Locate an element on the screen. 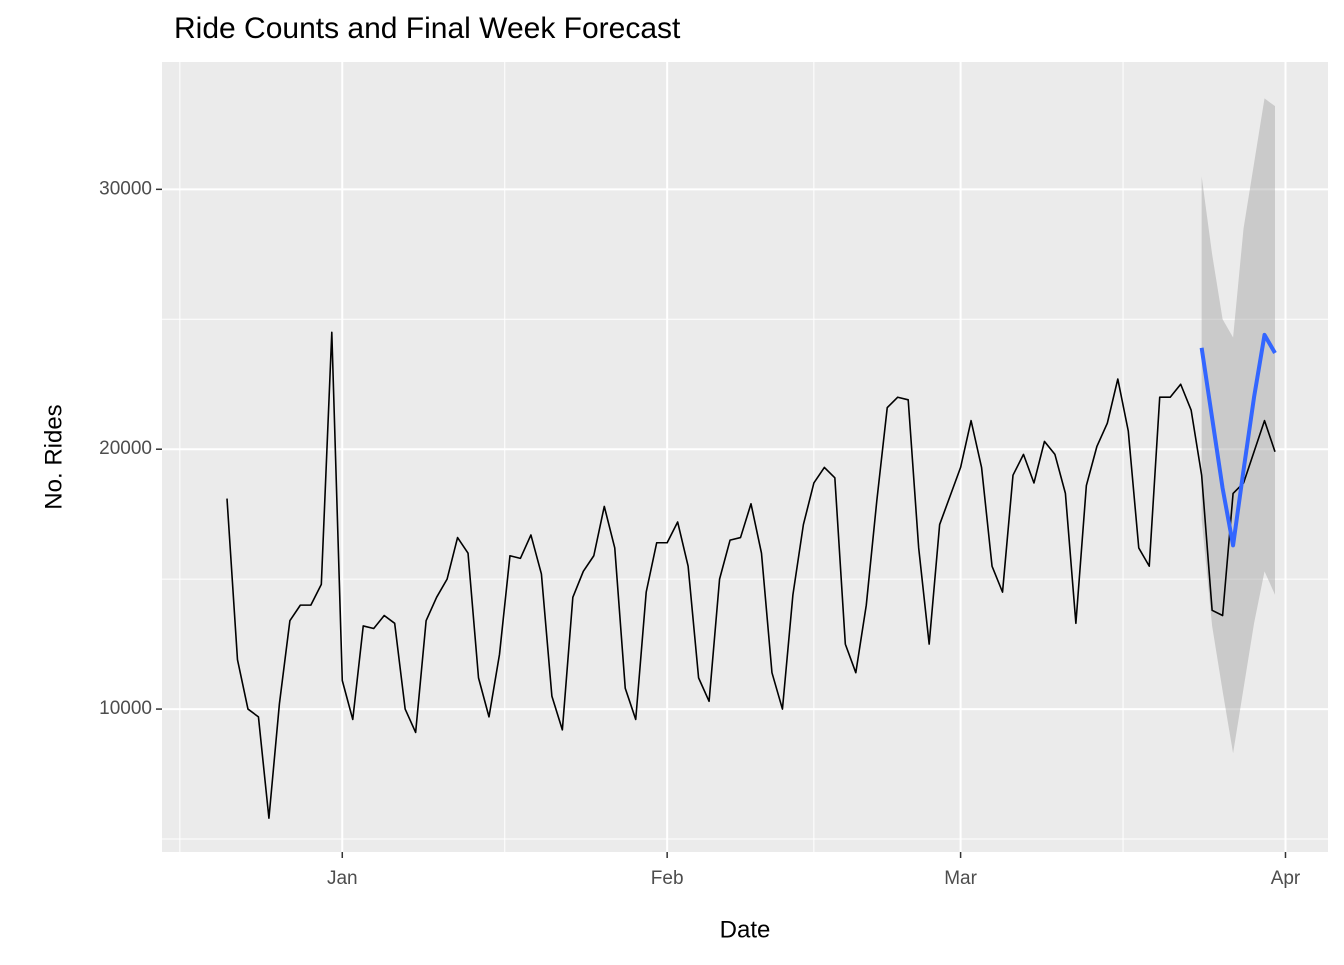 The height and width of the screenshot is (965, 1344). y-axis-label: No. Rides is located at coordinates (53, 456).